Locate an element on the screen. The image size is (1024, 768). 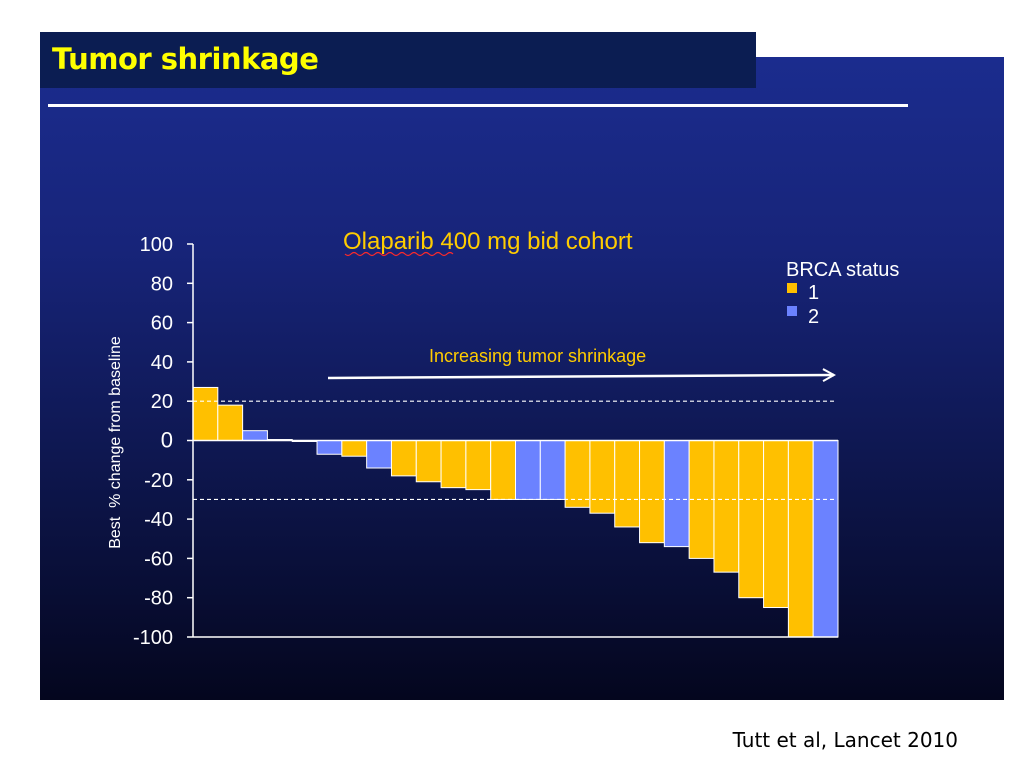
y-ticks: 100 80 60 40 20 0 -20 -40 -60 -80 -100 is located at coordinates (163, 441).